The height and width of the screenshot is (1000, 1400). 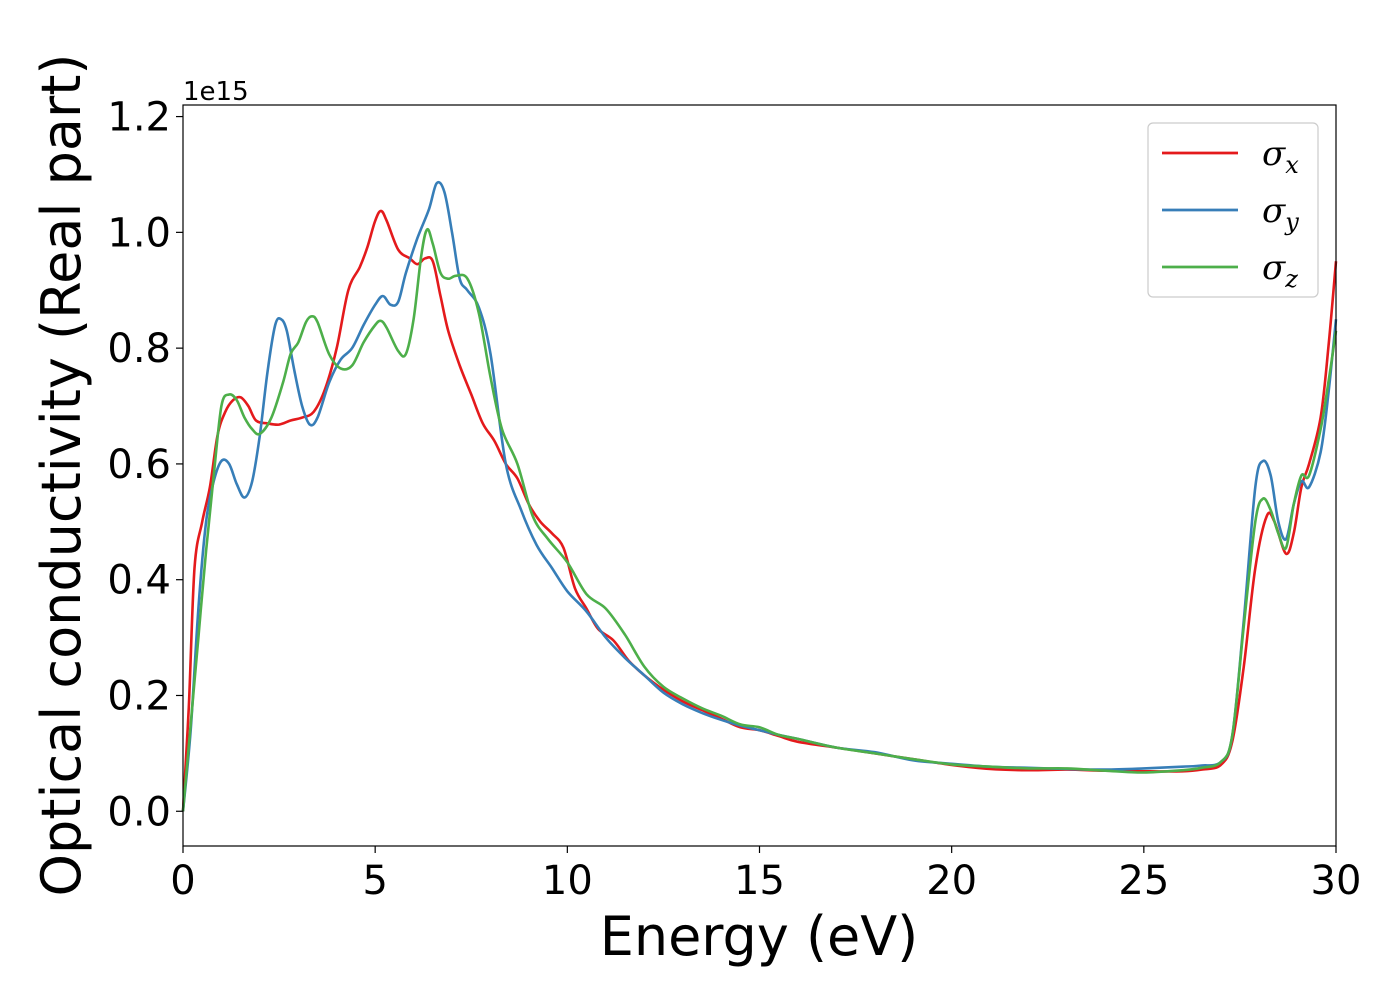 What do you see at coordinates (1233, 210) in the screenshot?
I see `legend: σx σy σz` at bounding box center [1233, 210].